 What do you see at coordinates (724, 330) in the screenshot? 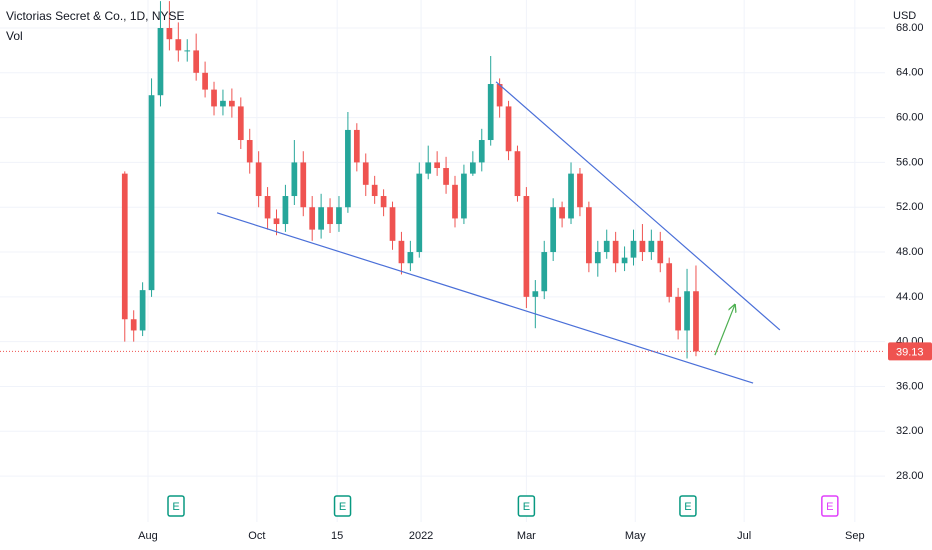
I see `arrow` at bounding box center [724, 330].